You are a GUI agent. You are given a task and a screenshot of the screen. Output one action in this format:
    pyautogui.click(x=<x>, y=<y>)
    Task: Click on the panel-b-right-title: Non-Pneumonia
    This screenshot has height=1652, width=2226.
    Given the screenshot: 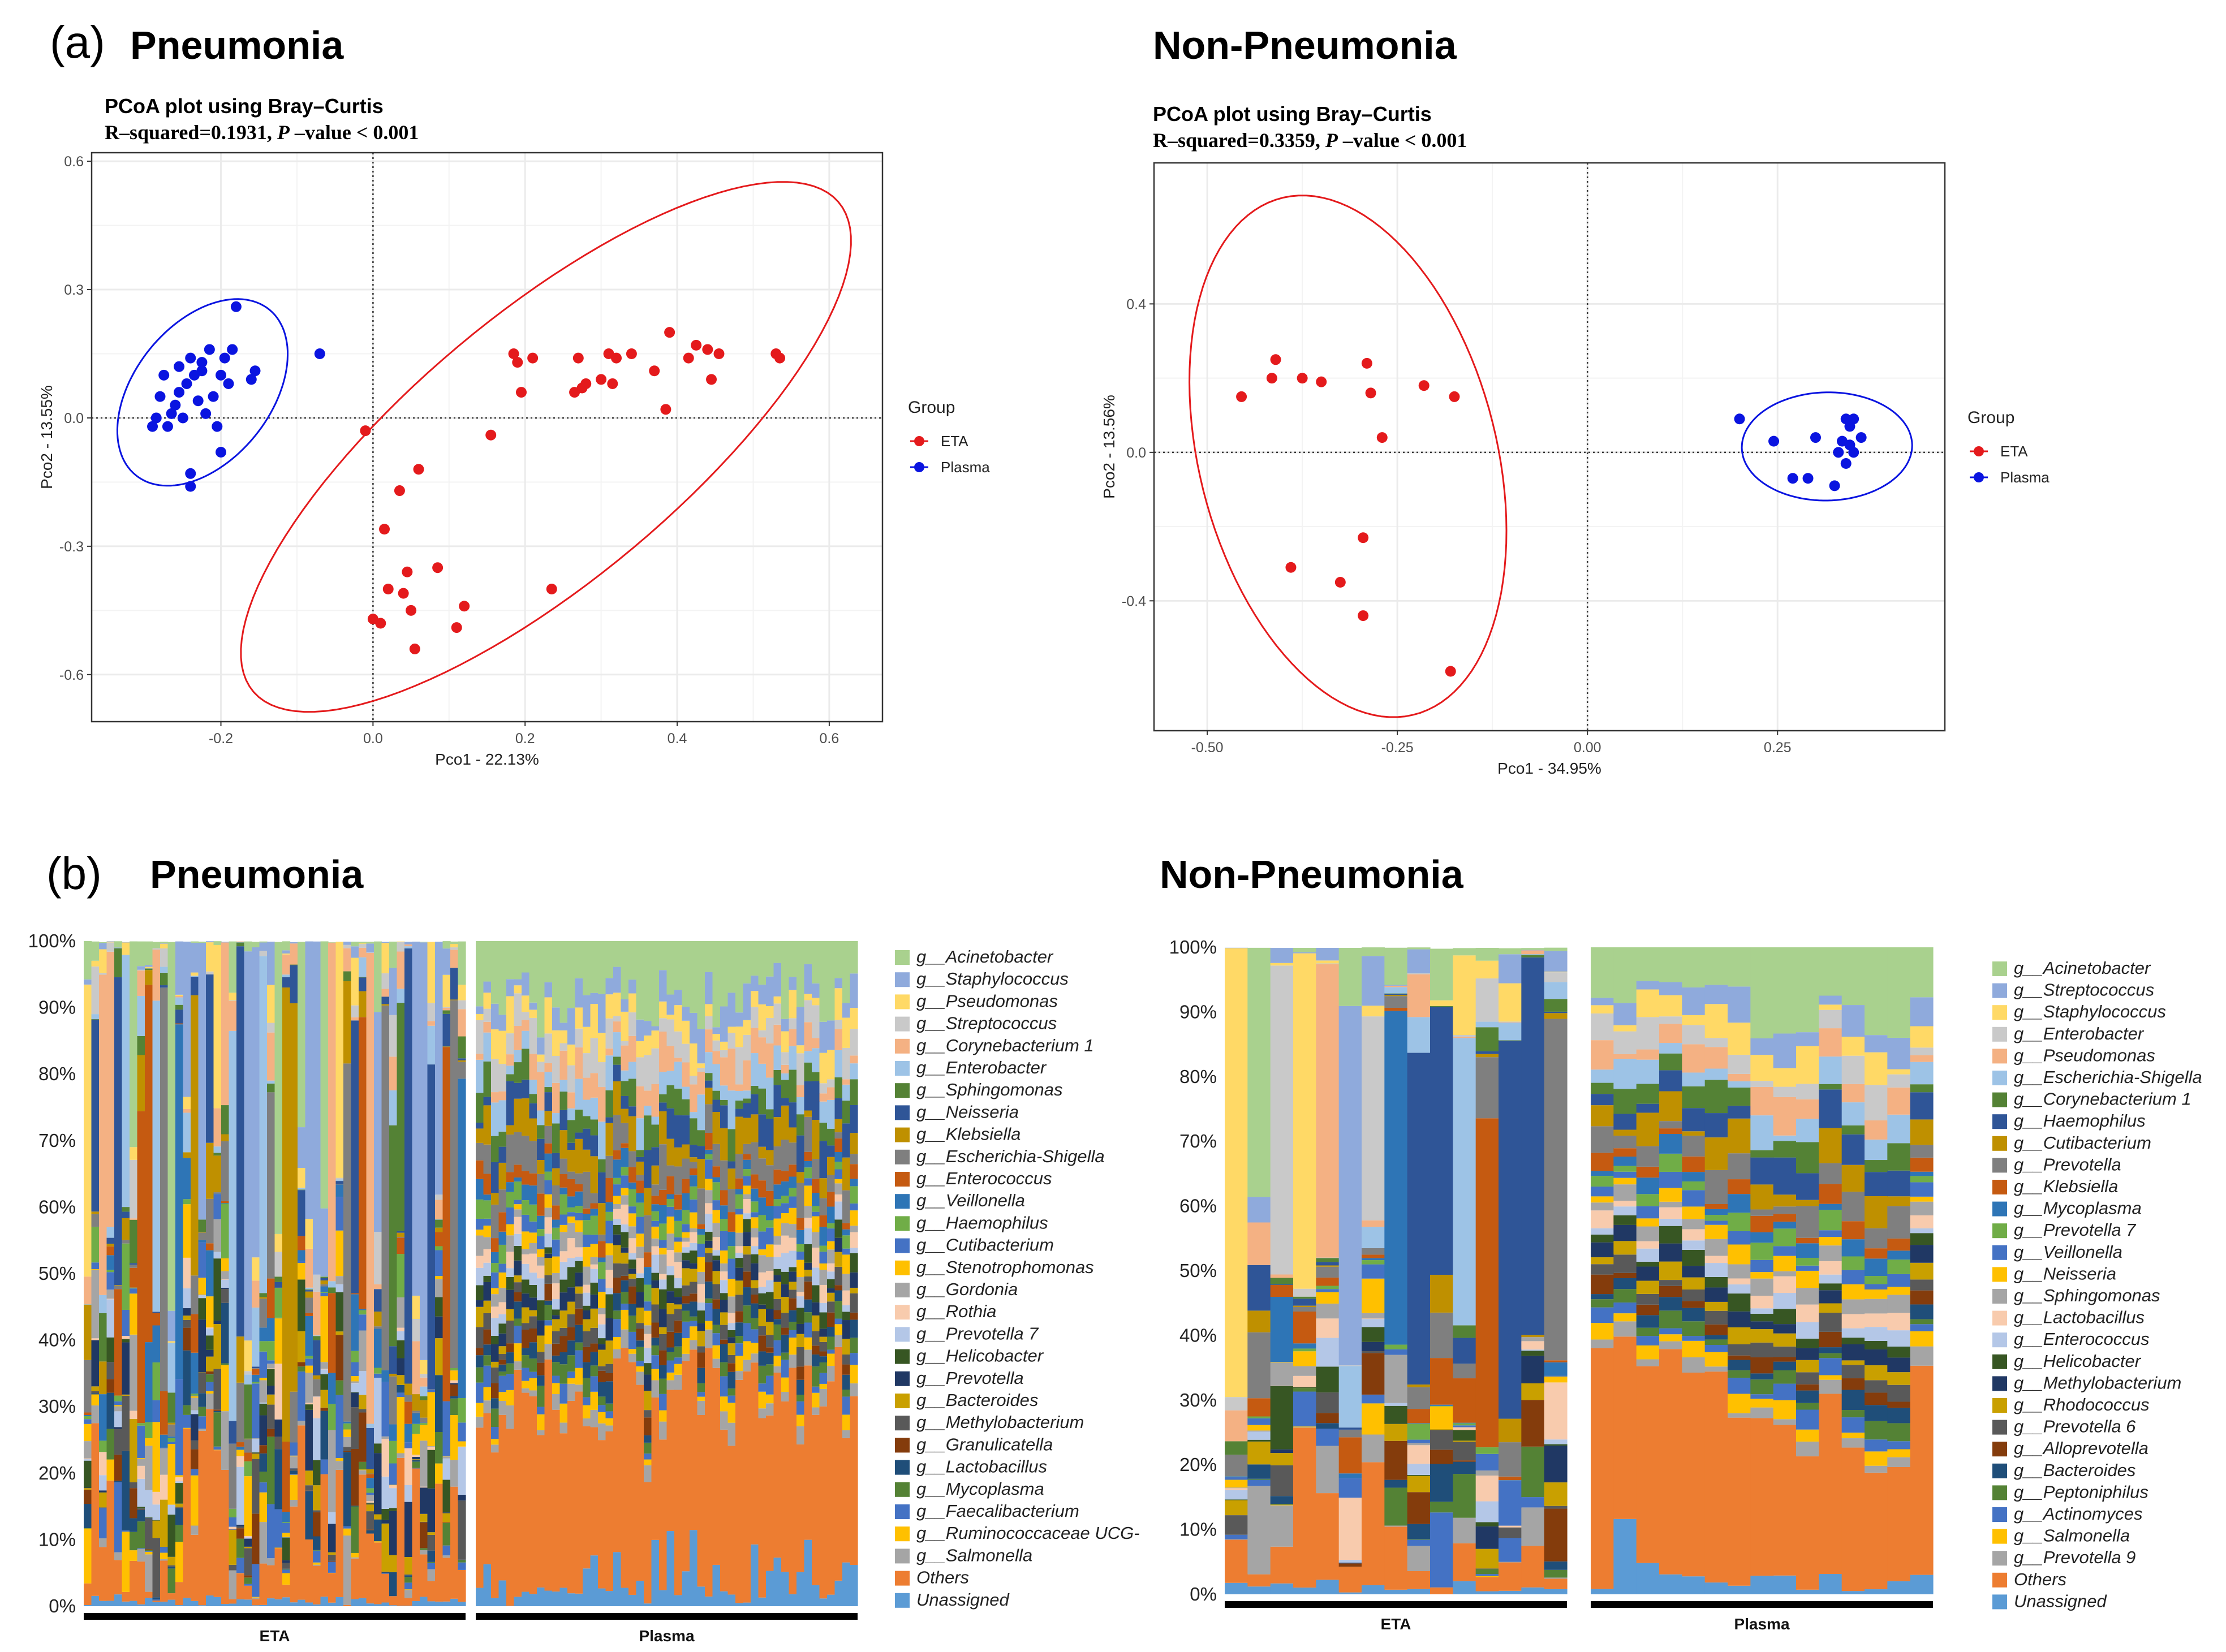 What is the action you would take?
    pyautogui.click(x=1312, y=874)
    